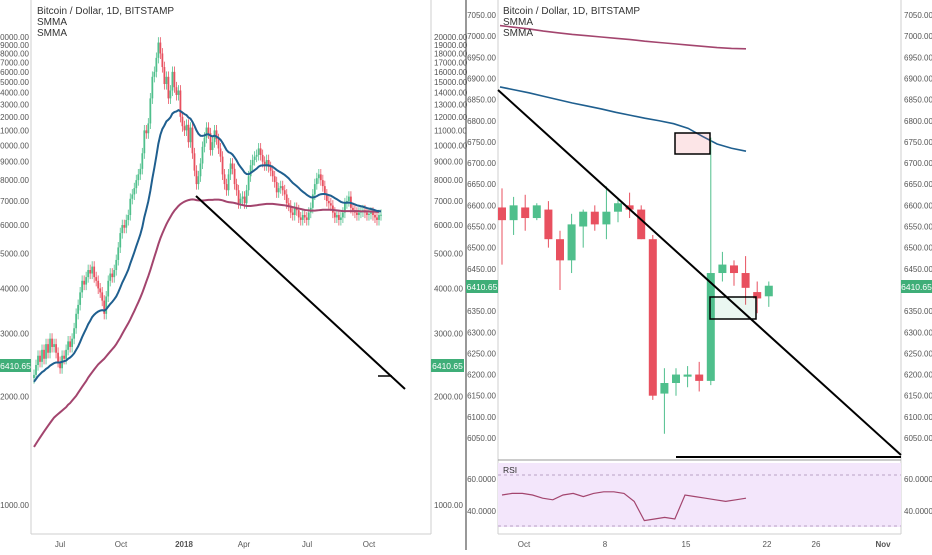 Image resolution: width=932 pixels, height=555 pixels. What do you see at coordinates (448, 225) in the screenshot?
I see `left-y-tick-label-right: 6000.00` at bounding box center [448, 225].